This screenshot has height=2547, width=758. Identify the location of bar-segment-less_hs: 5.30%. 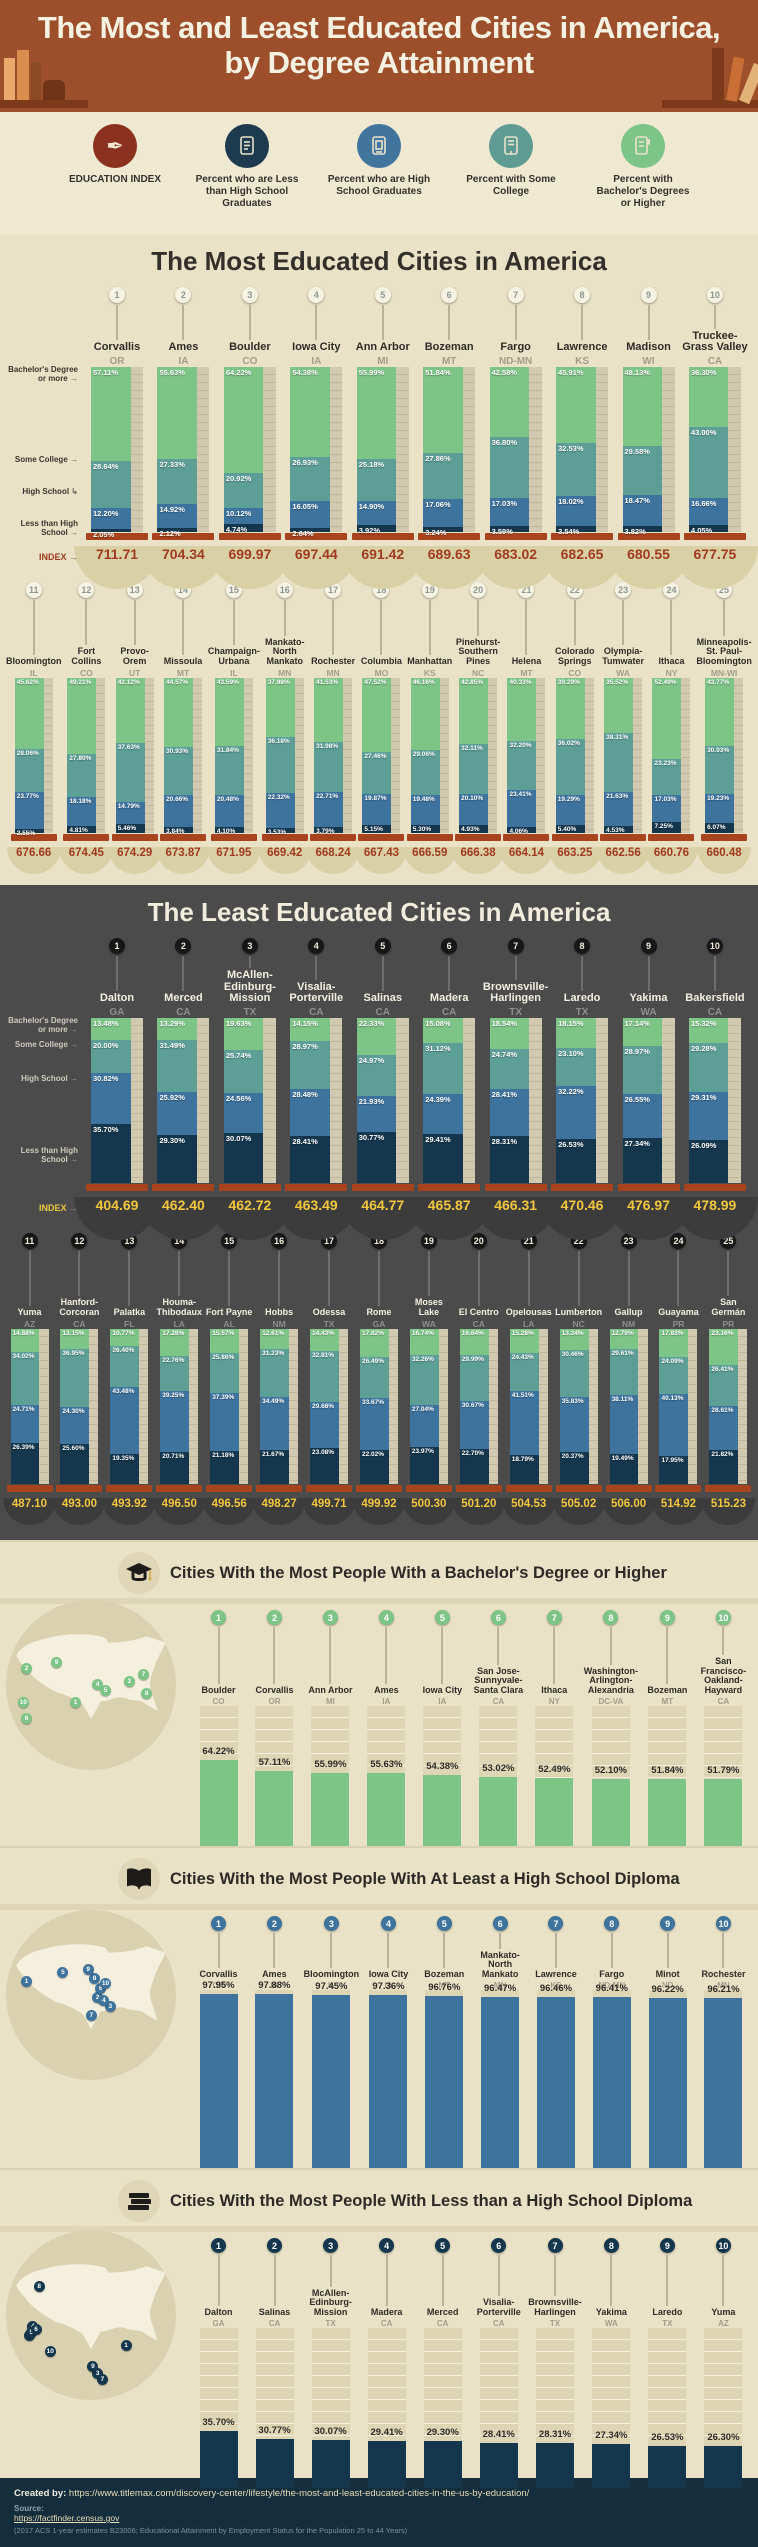
(429, 828).